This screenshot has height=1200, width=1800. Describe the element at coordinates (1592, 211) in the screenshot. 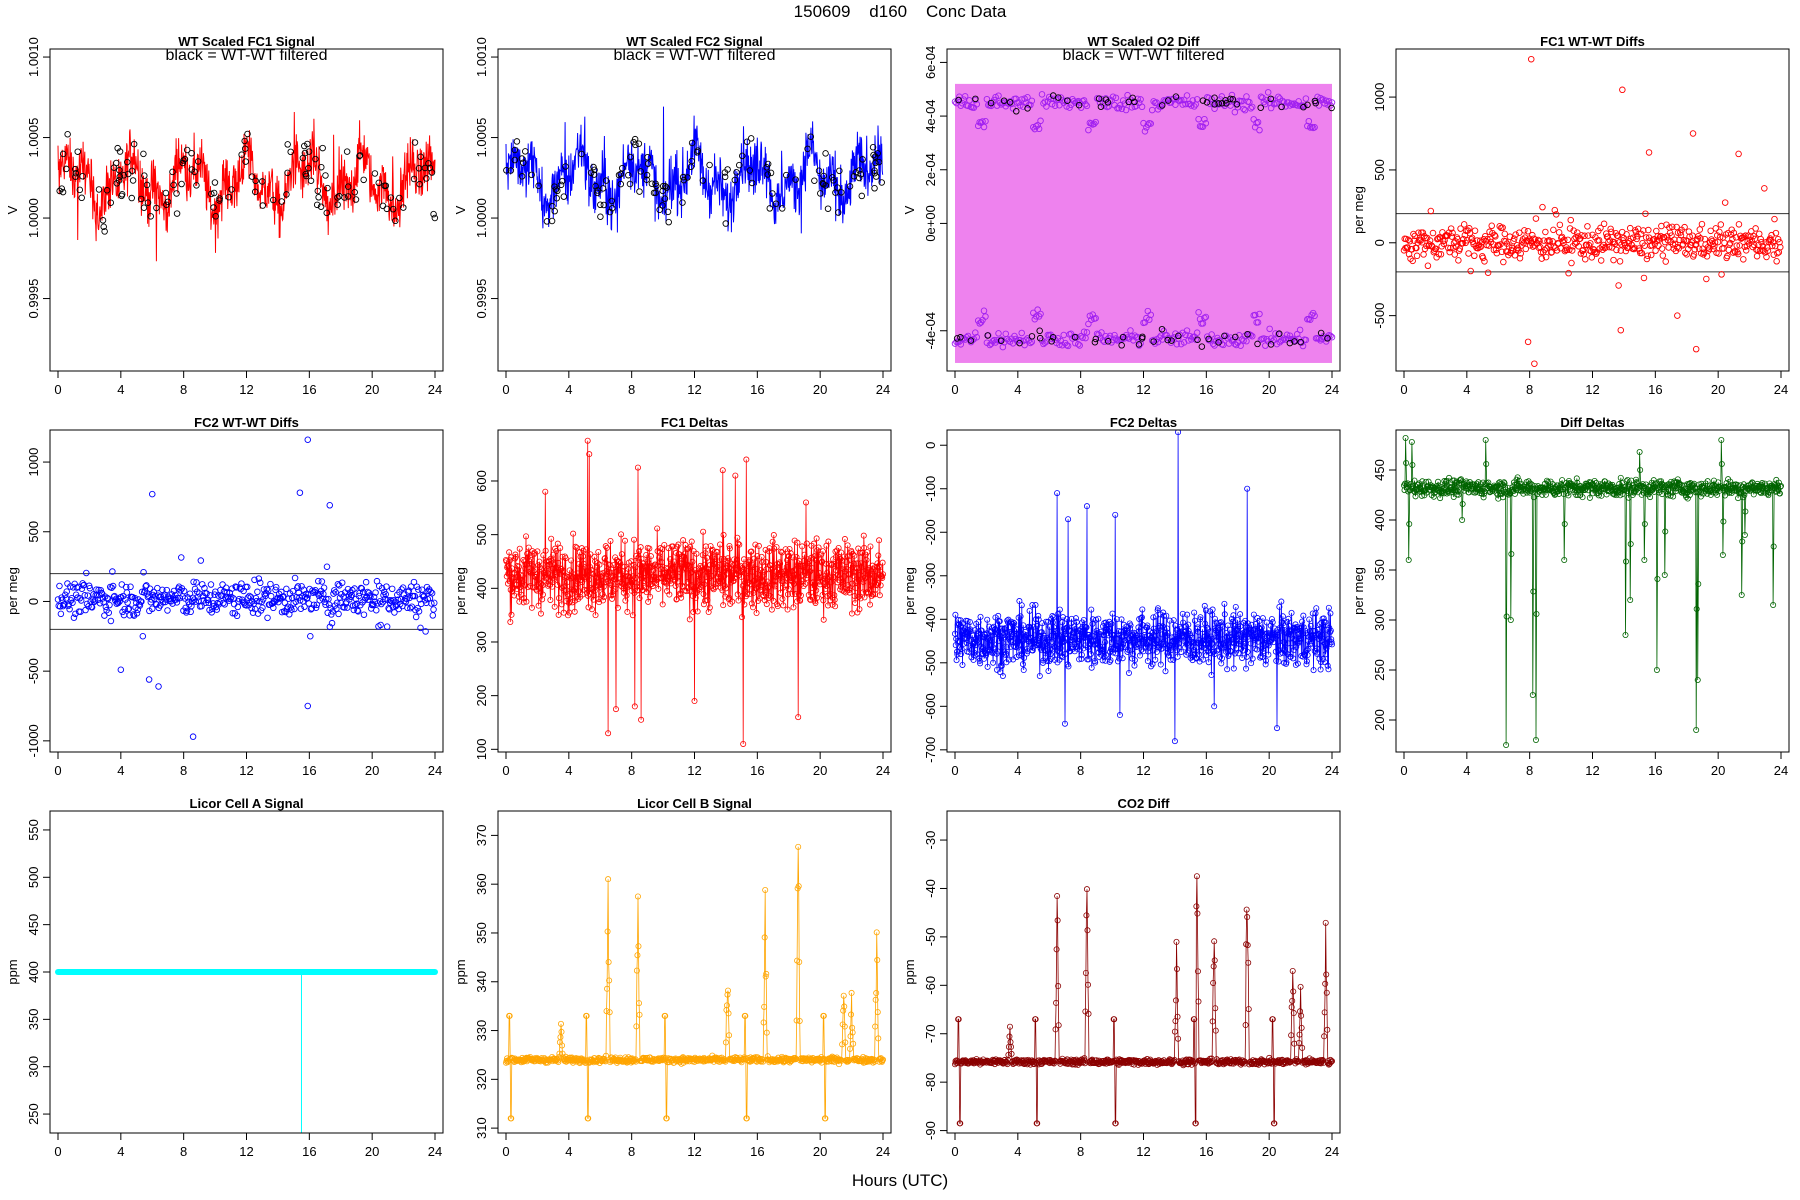

I see `plot-area` at that location.